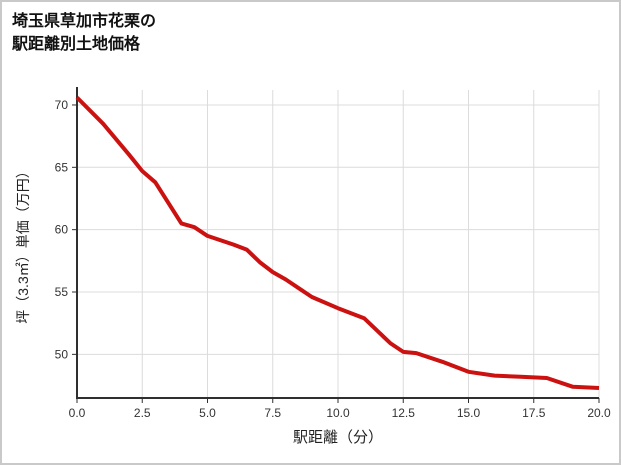 This screenshot has height=467, width=621. Describe the element at coordinates (404, 413) in the screenshot. I see `x-tick-label: 12.5` at that location.